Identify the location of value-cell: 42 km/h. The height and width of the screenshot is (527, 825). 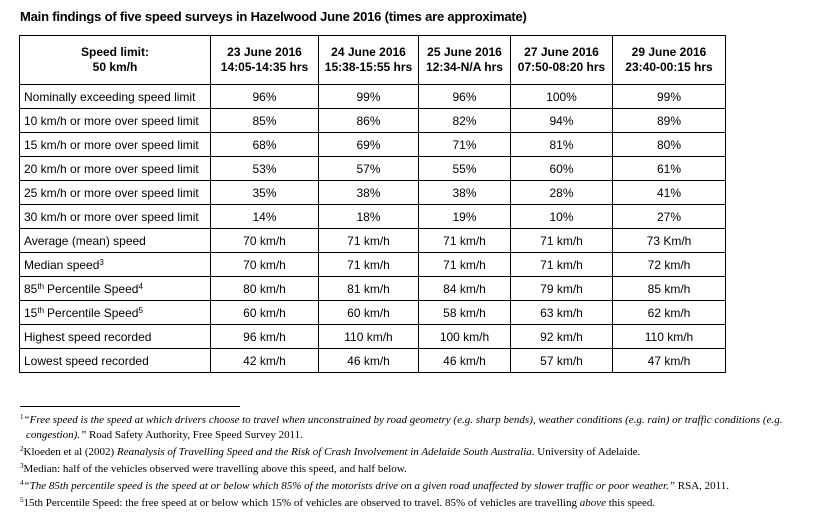
(264, 360).